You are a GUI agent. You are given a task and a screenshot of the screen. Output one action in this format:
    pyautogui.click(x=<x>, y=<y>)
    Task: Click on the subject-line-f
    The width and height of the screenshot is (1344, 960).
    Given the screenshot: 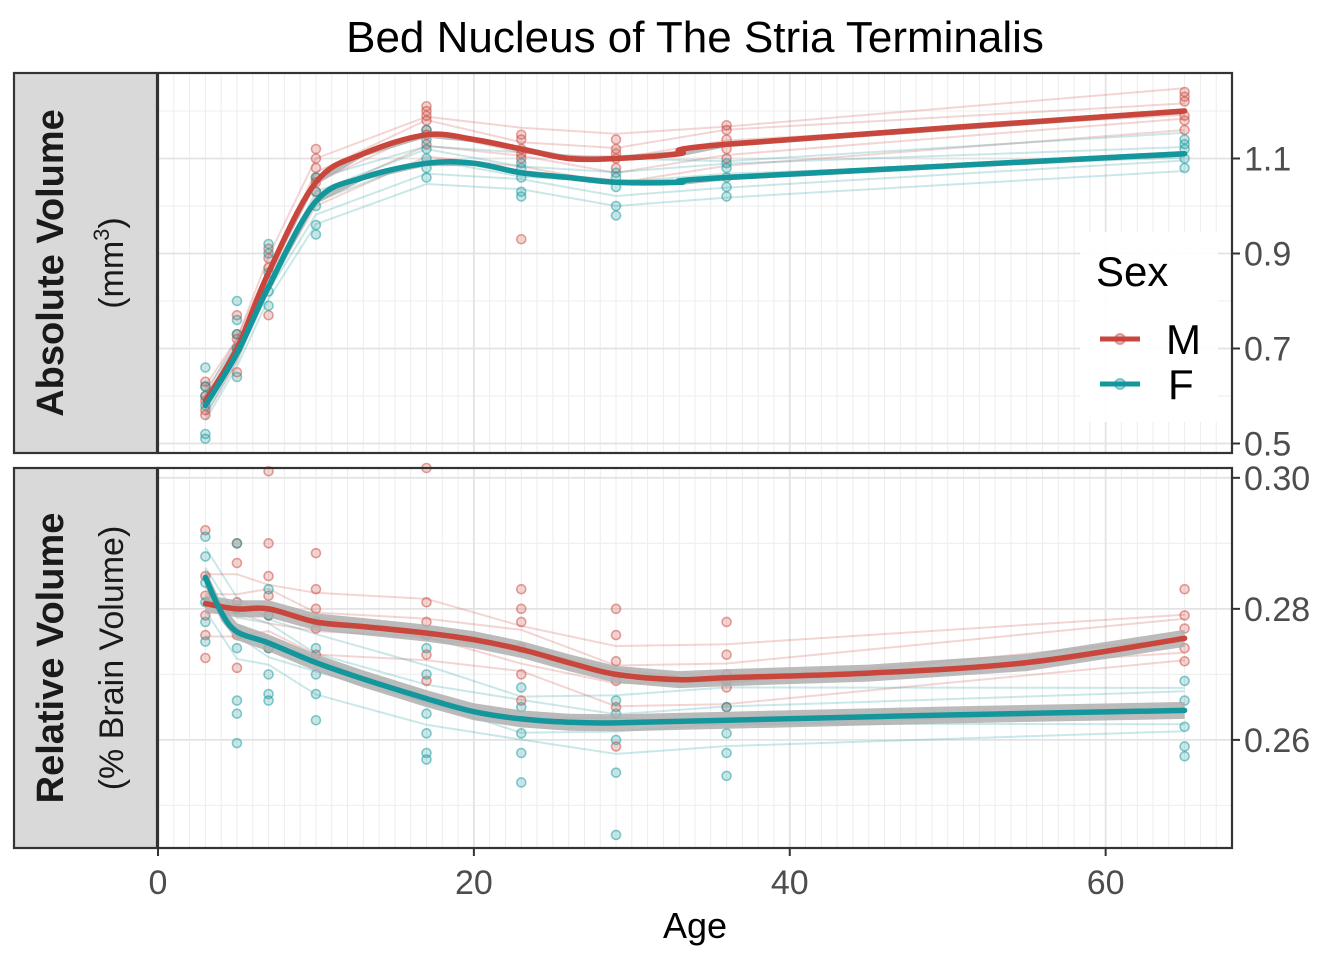 What is the action you would take?
    pyautogui.click(x=694, y=682)
    